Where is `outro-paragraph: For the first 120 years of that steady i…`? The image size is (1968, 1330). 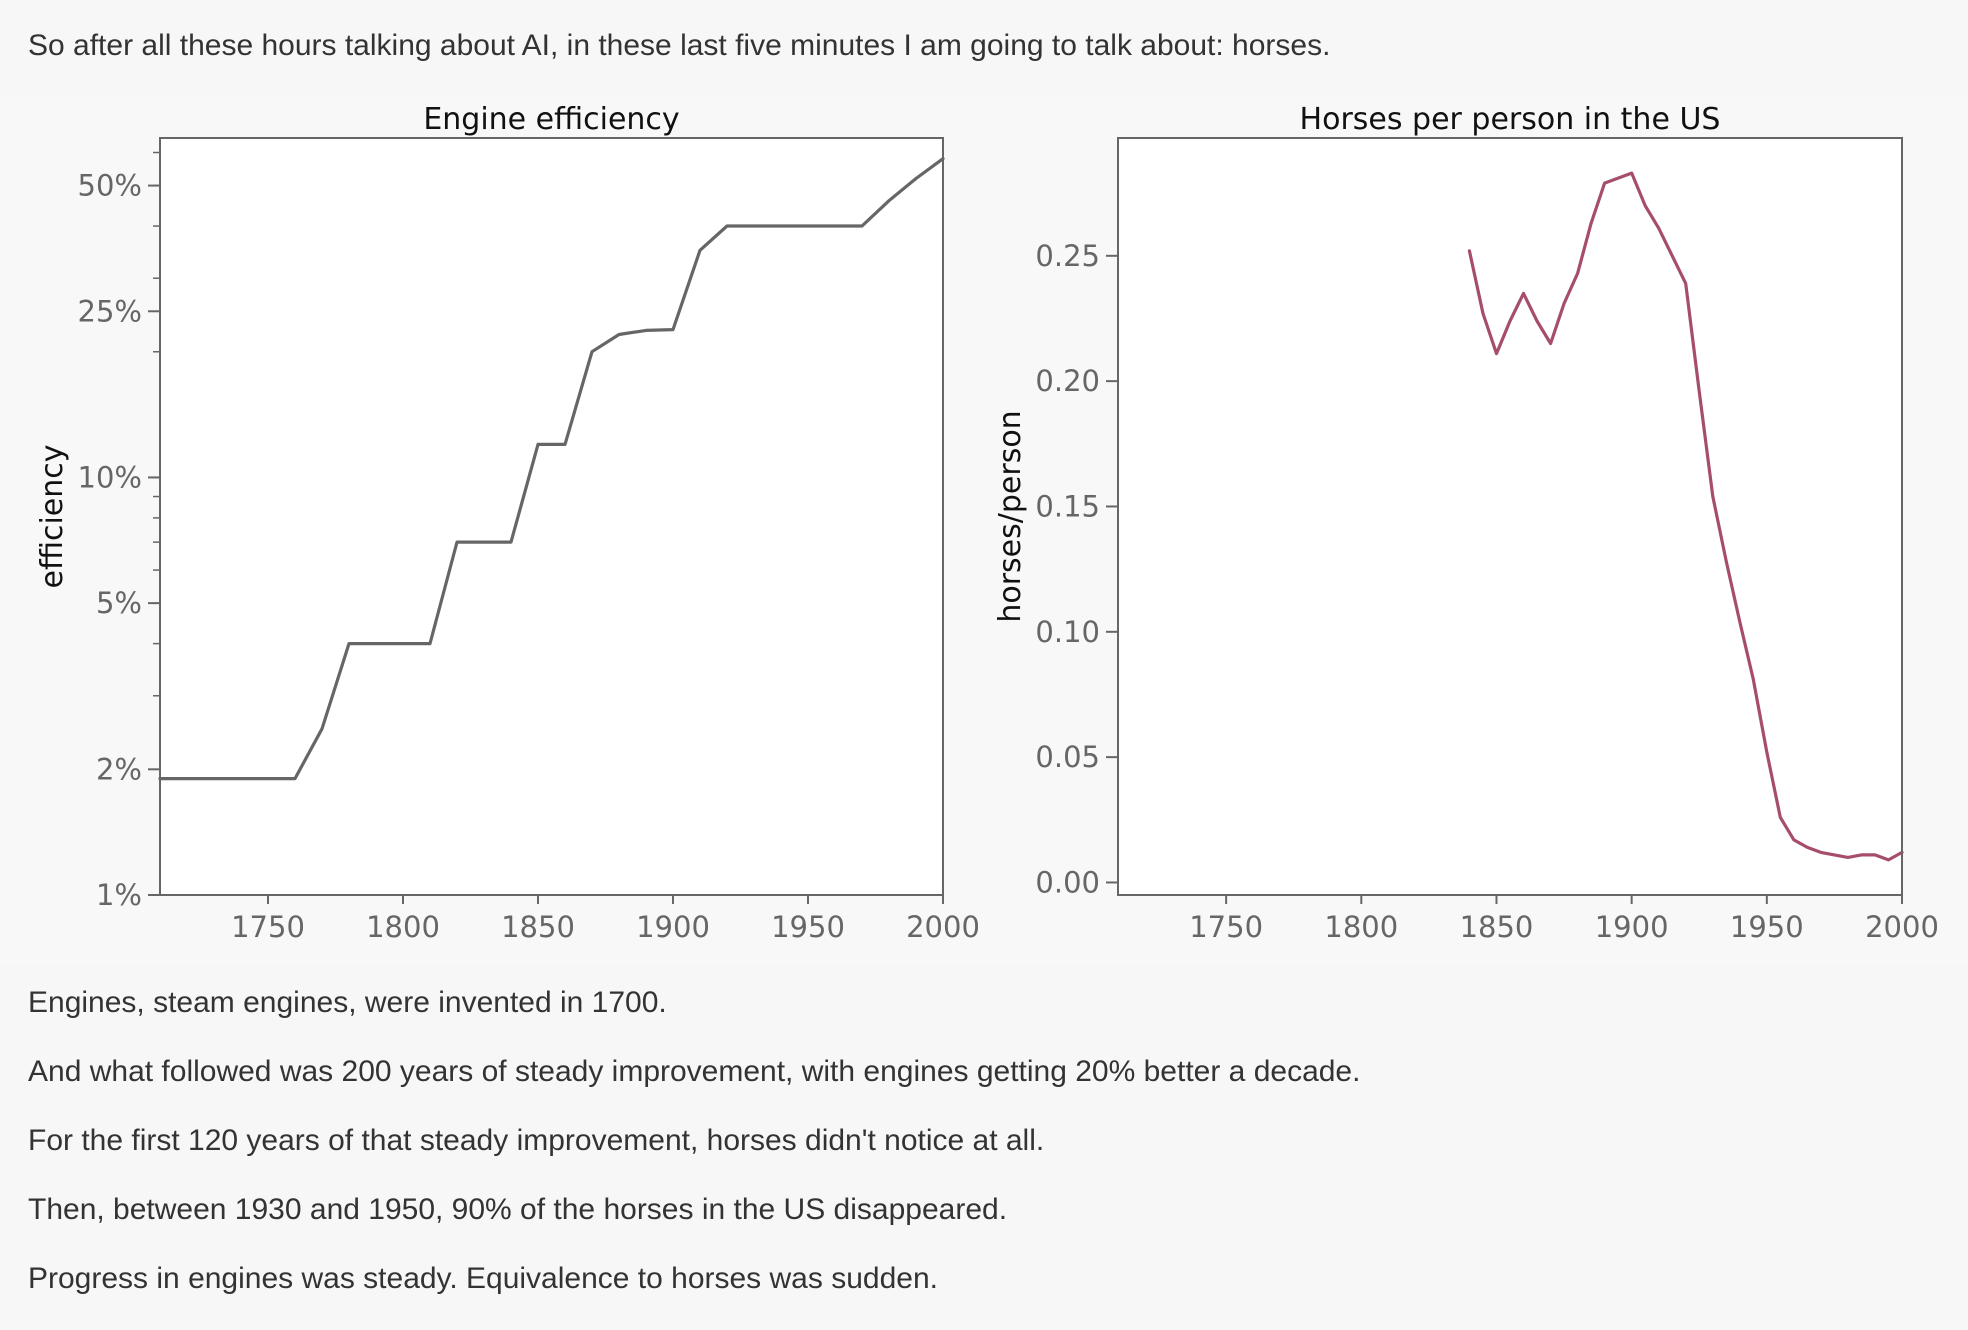
outro-paragraph: For the first 120 years of that steady i… is located at coordinates (536, 1140).